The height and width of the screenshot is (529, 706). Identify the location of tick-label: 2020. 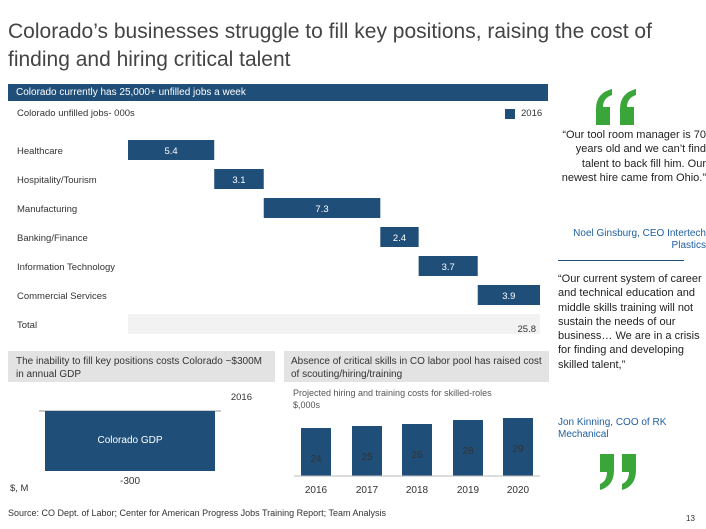
(518, 490).